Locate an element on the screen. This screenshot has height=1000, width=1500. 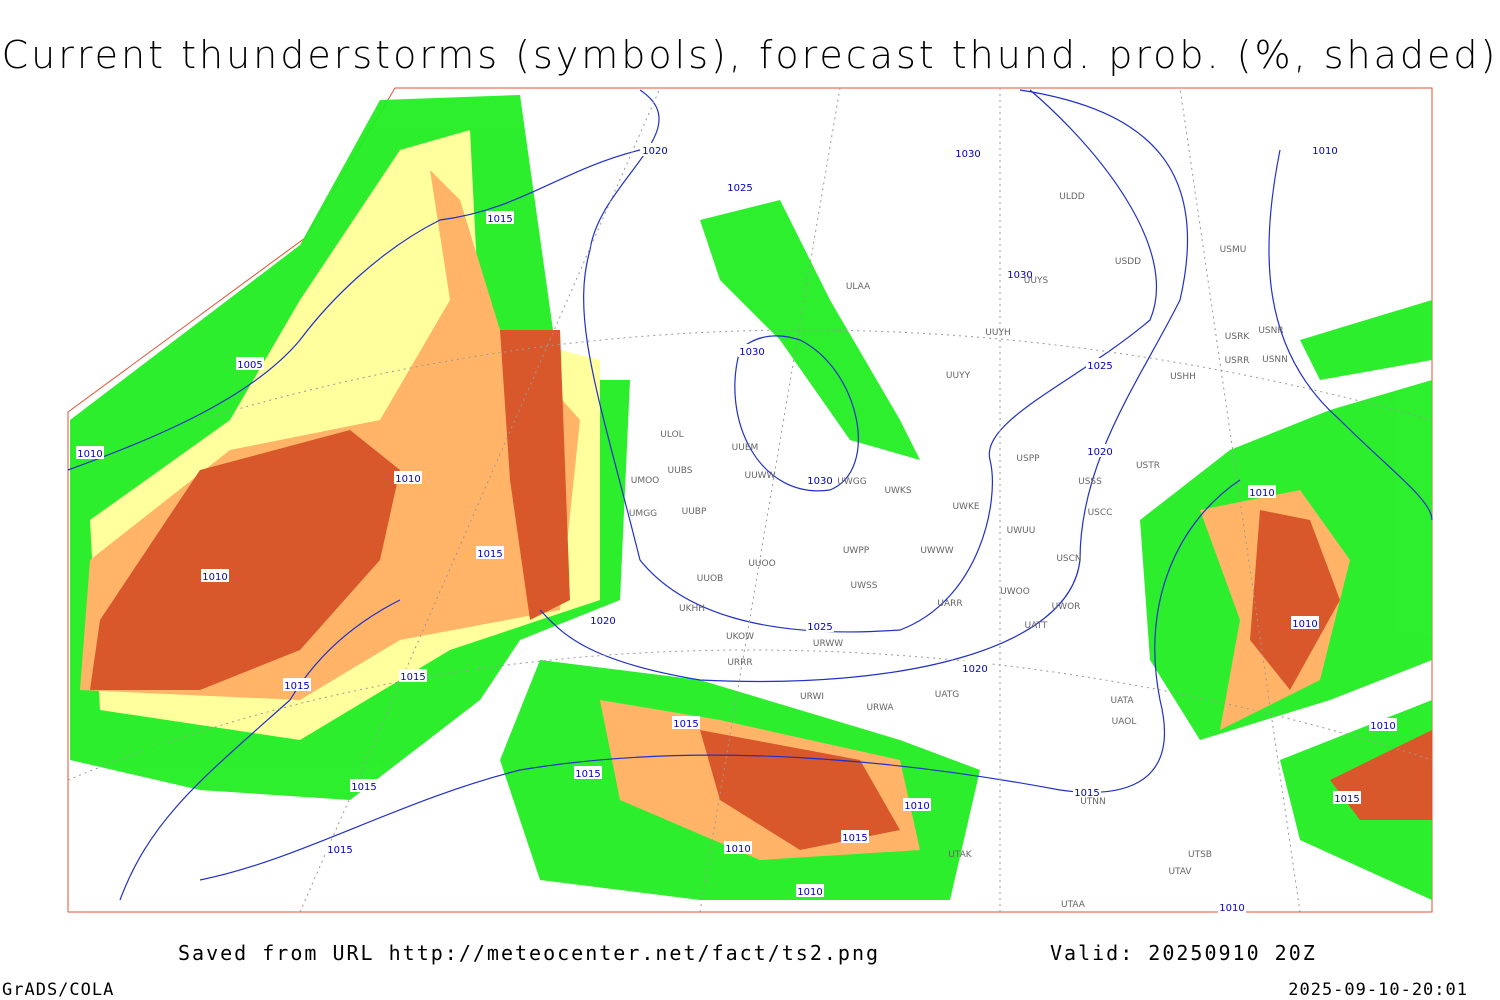
station-label: USCC is located at coordinates (1100, 513).